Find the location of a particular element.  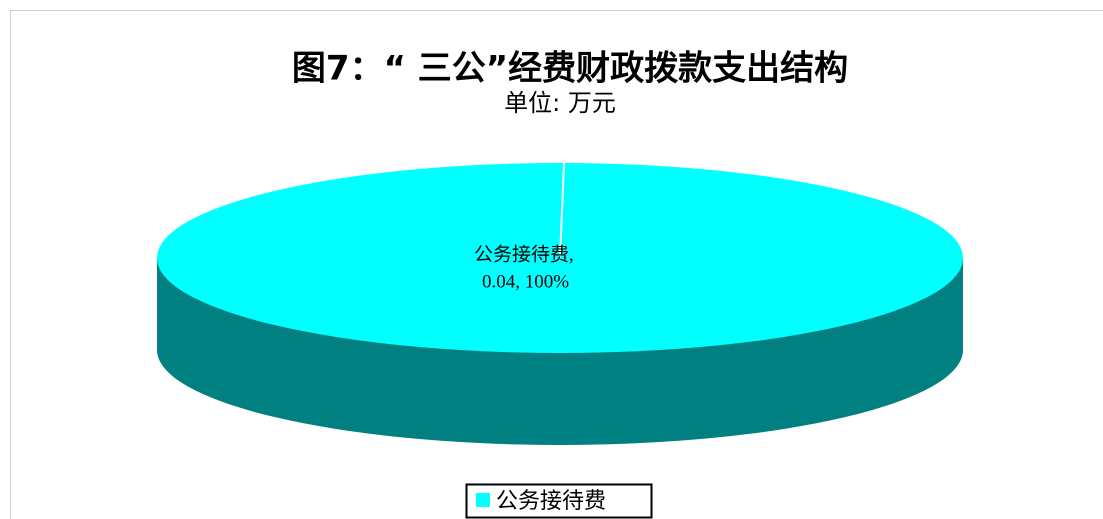

data-label: 公务接待费, is located at coordinates (524, 254).